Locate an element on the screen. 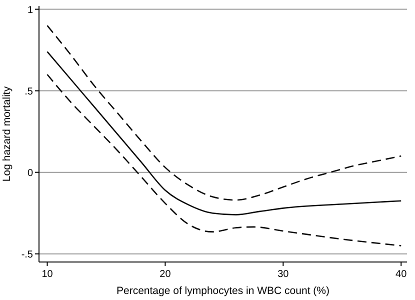 The image size is (415, 300). x-axis-title: Percentage of lymphocytes in WBC count (%) is located at coordinates (223, 291).